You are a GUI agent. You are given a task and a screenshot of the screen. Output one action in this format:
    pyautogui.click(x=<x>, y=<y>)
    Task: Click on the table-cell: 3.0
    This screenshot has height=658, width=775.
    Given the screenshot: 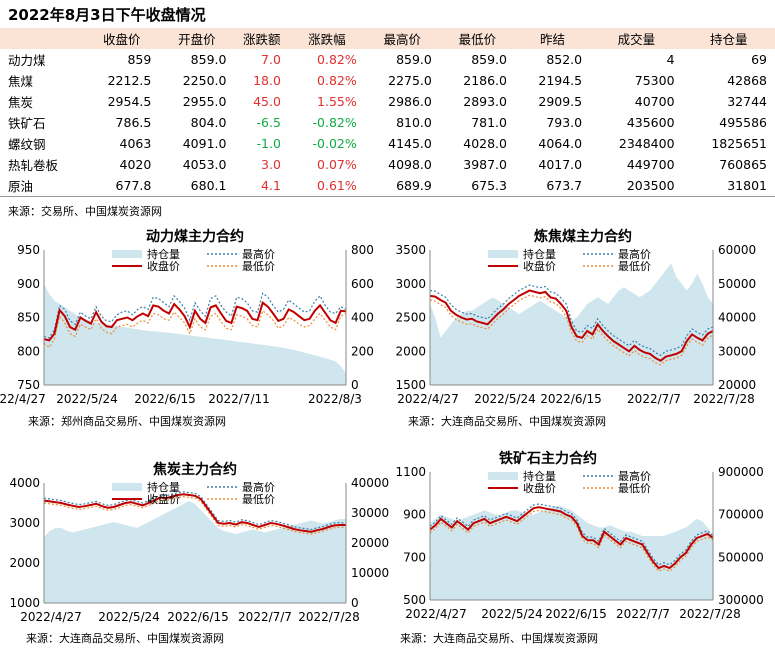 What is the action you would take?
    pyautogui.click(x=271, y=164)
    